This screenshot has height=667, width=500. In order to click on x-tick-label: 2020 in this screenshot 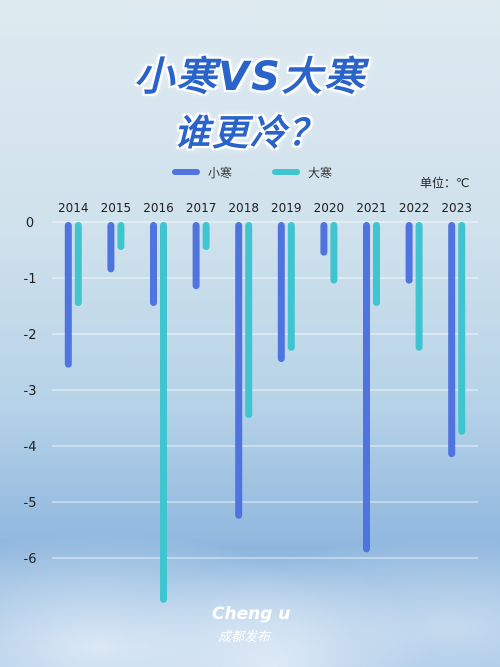, I will do `click(329, 208)`.